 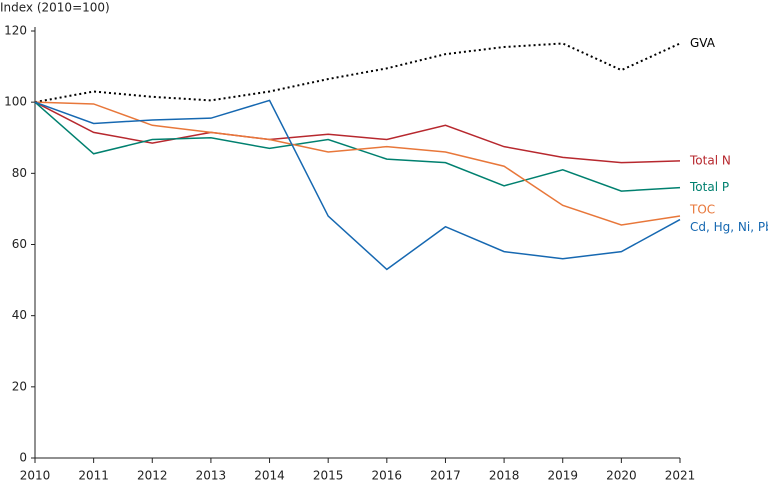 I want to click on x-tick-label: 2021, so click(x=680, y=476).